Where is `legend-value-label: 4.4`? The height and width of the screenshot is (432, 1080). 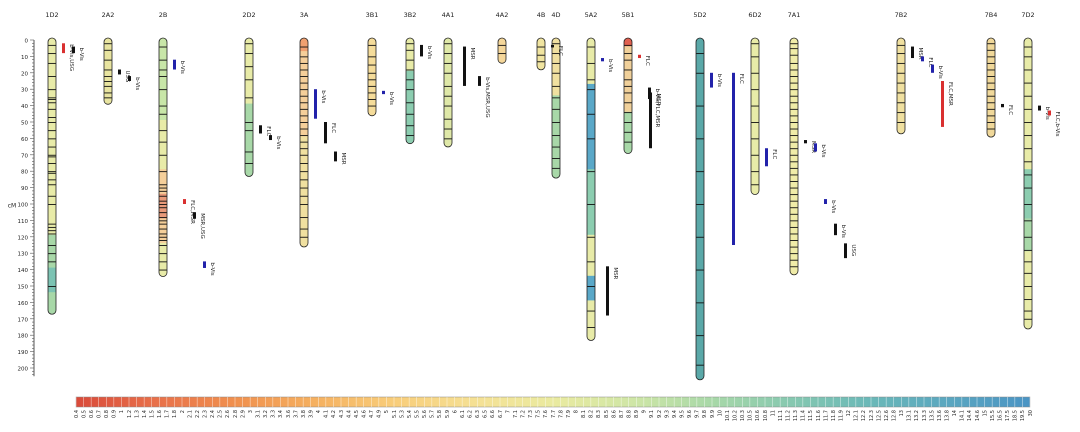
legend-value-label: 4.4 is located at coordinates (349, 414).